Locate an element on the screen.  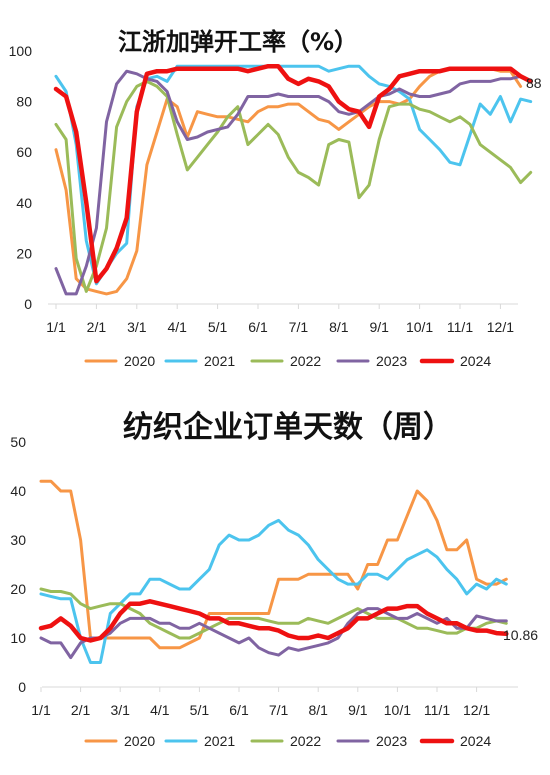
y-tick-label: 100 is located at coordinates (21, 51).